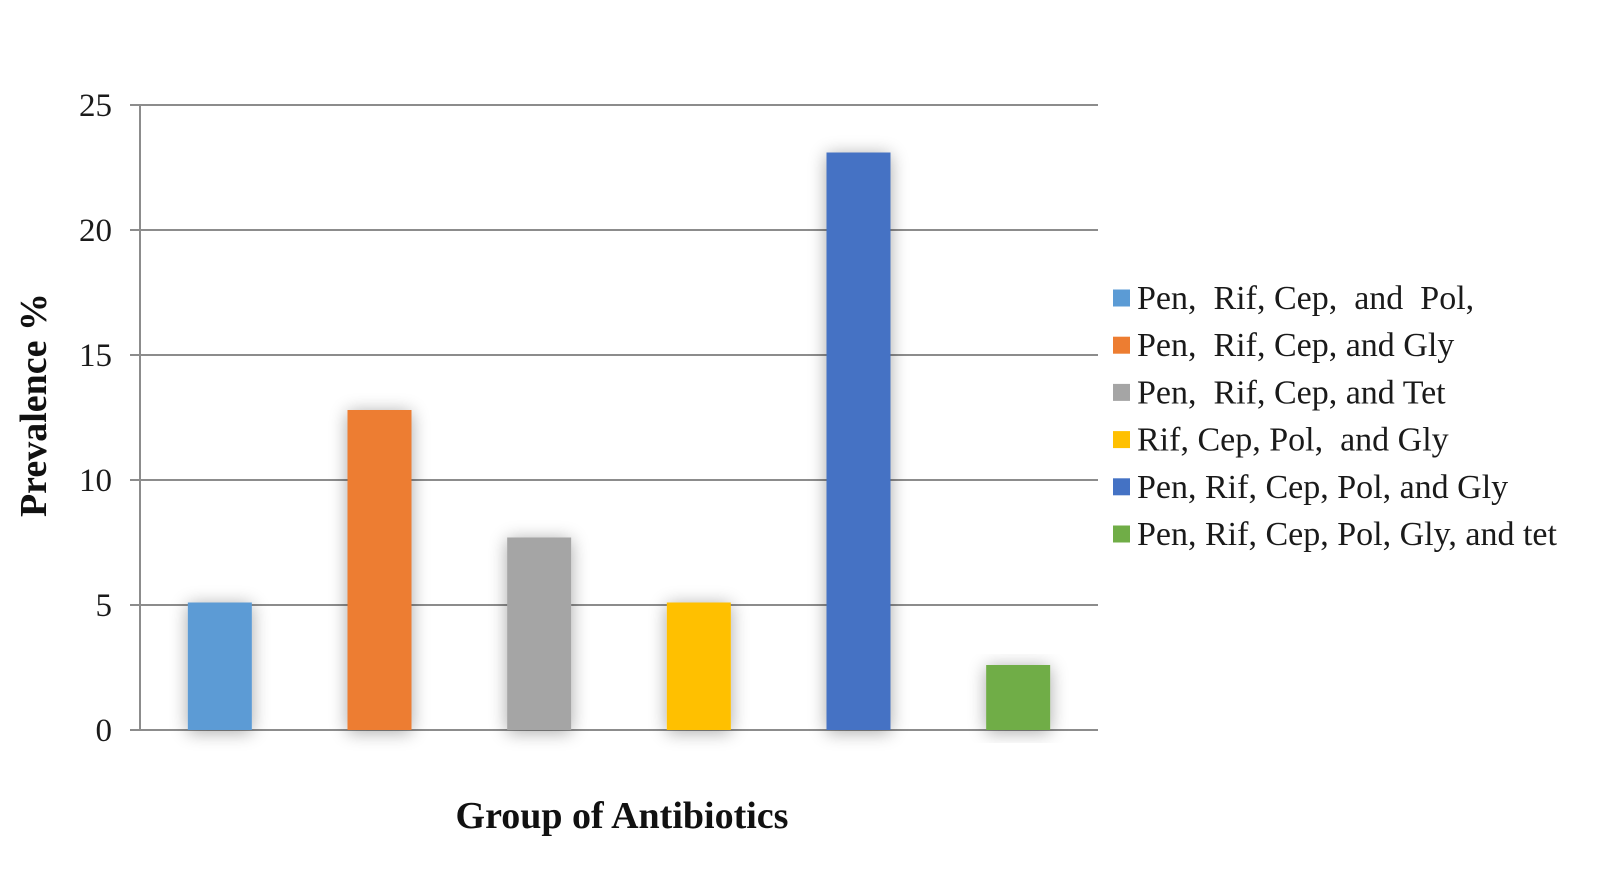 The width and height of the screenshot is (1623, 885). I want to click on y-tick-label: 10, so click(95, 481).